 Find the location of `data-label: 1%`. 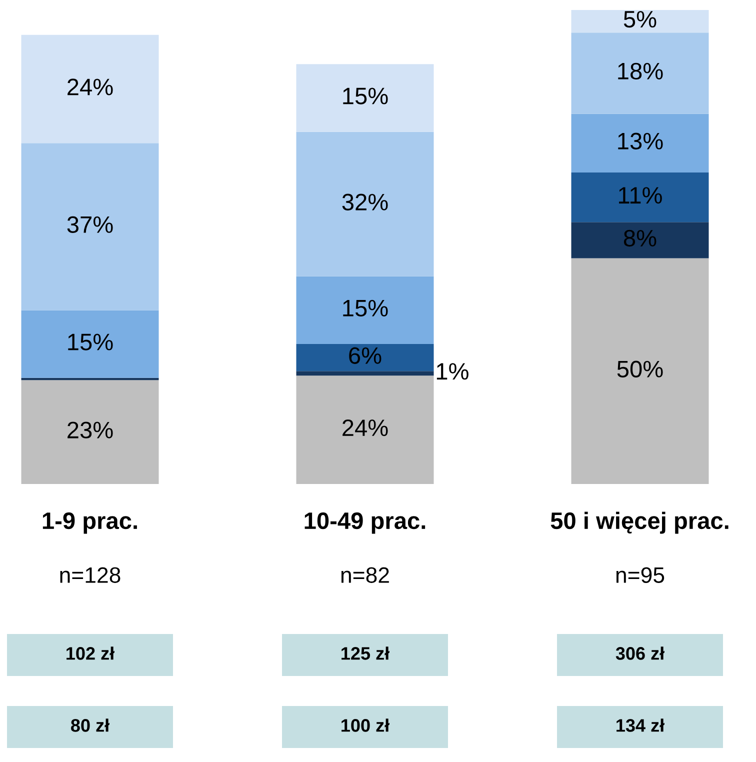

data-label: 1% is located at coordinates (452, 371).